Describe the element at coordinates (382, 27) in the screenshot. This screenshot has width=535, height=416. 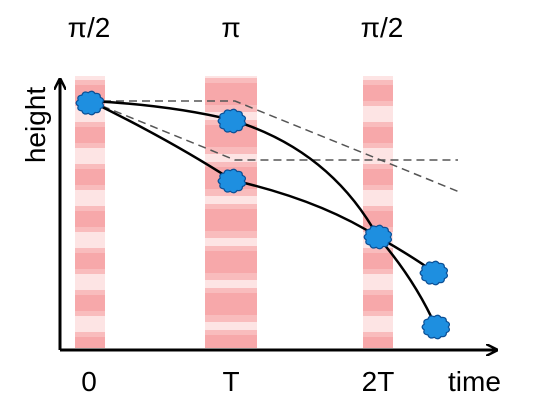
I see `pulse-label-second-half-pi: π/2` at that location.